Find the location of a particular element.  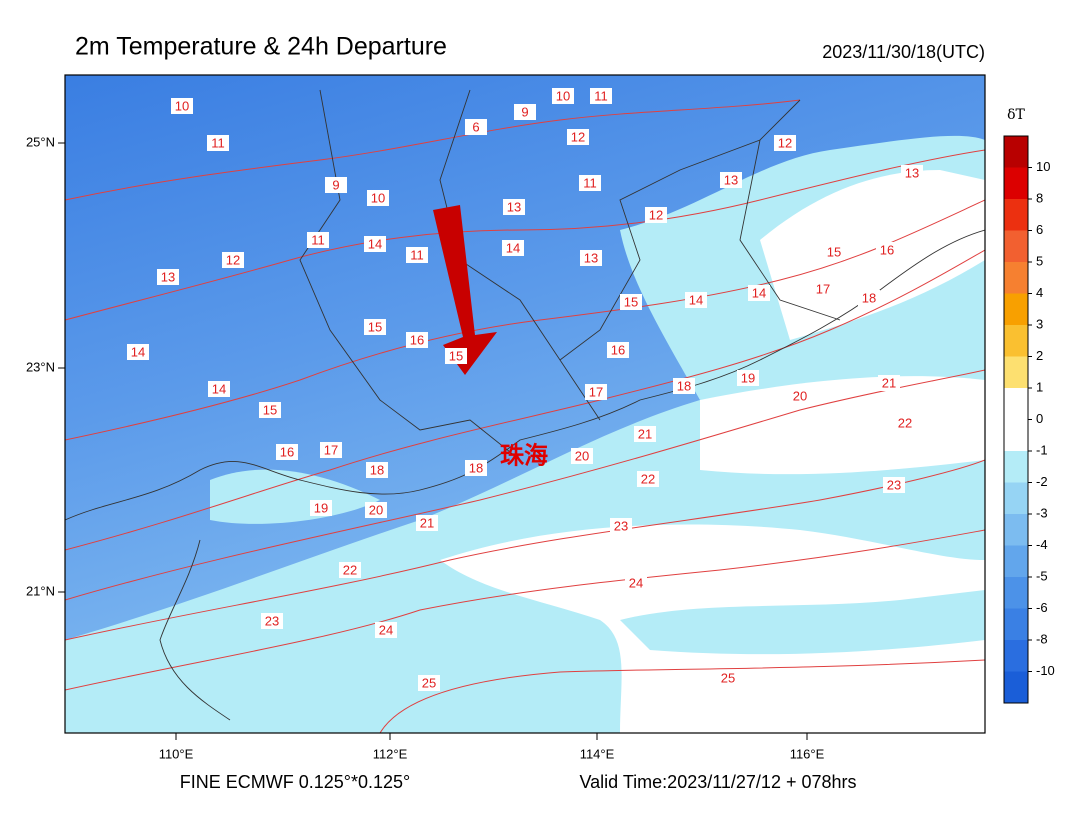

colorbar-label: -6 is located at coordinates (1042, 607).